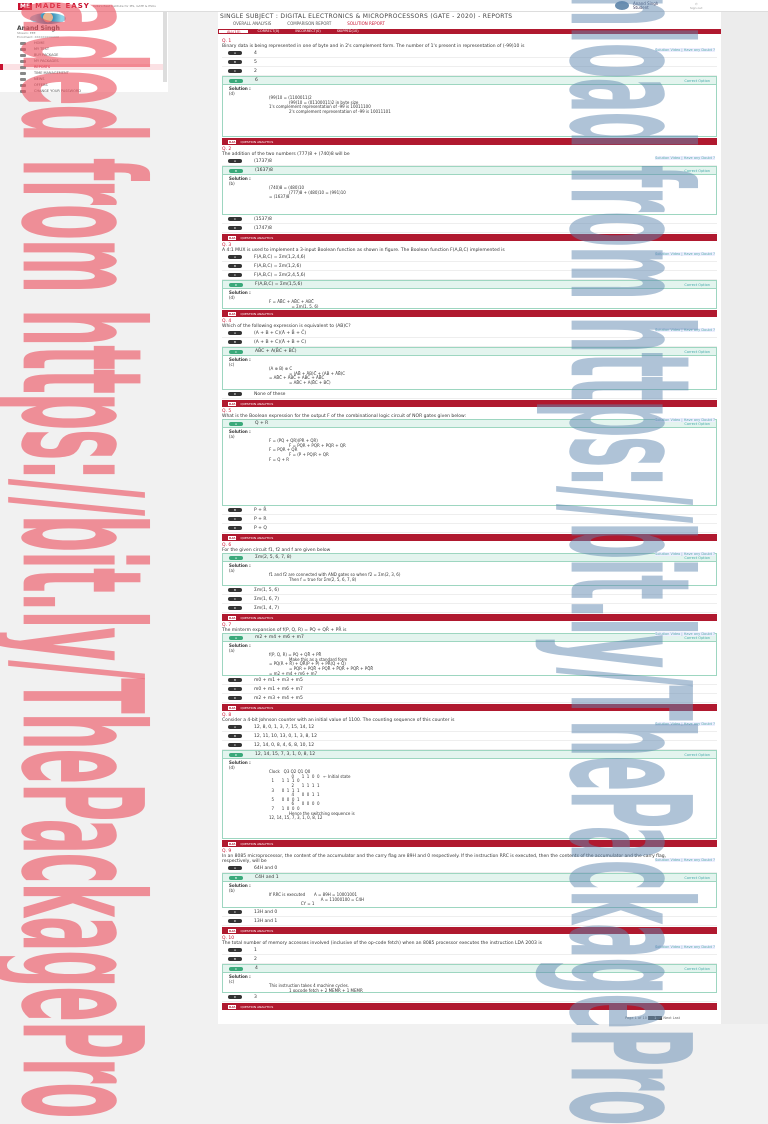 The height and width of the screenshot is (1124, 768). What do you see at coordinates (469, 284) in the screenshot?
I see `option-row: D F(A,B,C) = Σm(1,5,6) Correct Option` at bounding box center [469, 284].